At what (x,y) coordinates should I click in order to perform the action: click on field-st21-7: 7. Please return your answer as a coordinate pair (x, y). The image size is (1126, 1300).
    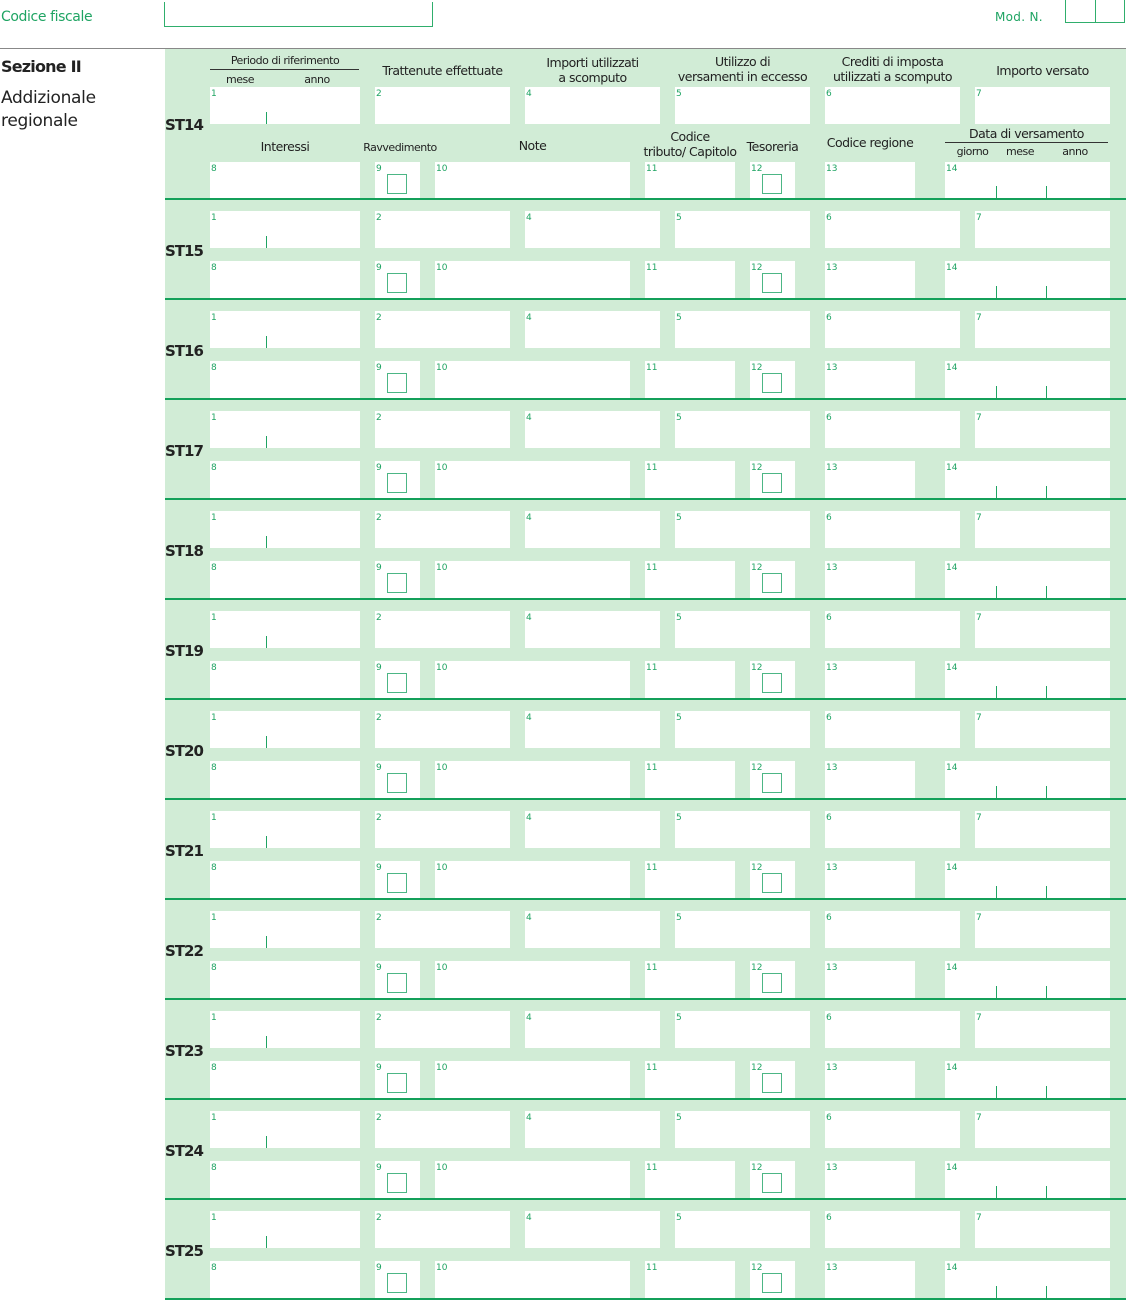
    Looking at the image, I should click on (1042, 829).